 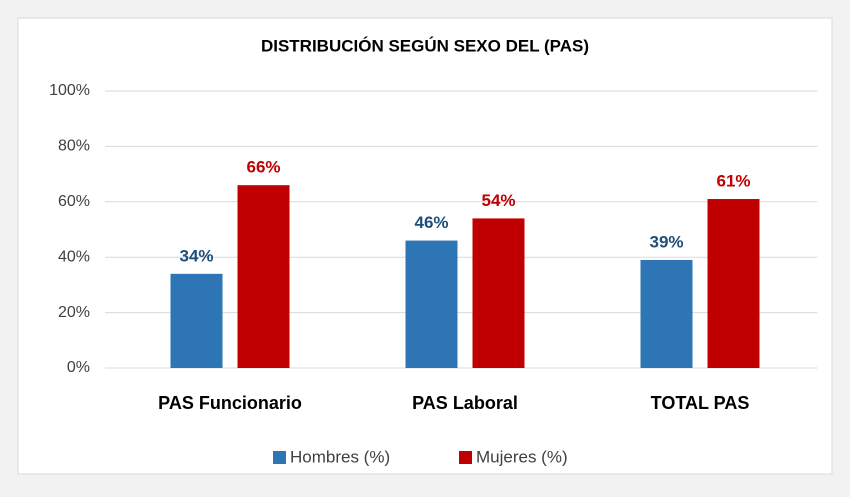 What do you see at coordinates (230, 403) in the screenshot?
I see `x-tick-label: PAS Funcionario` at bounding box center [230, 403].